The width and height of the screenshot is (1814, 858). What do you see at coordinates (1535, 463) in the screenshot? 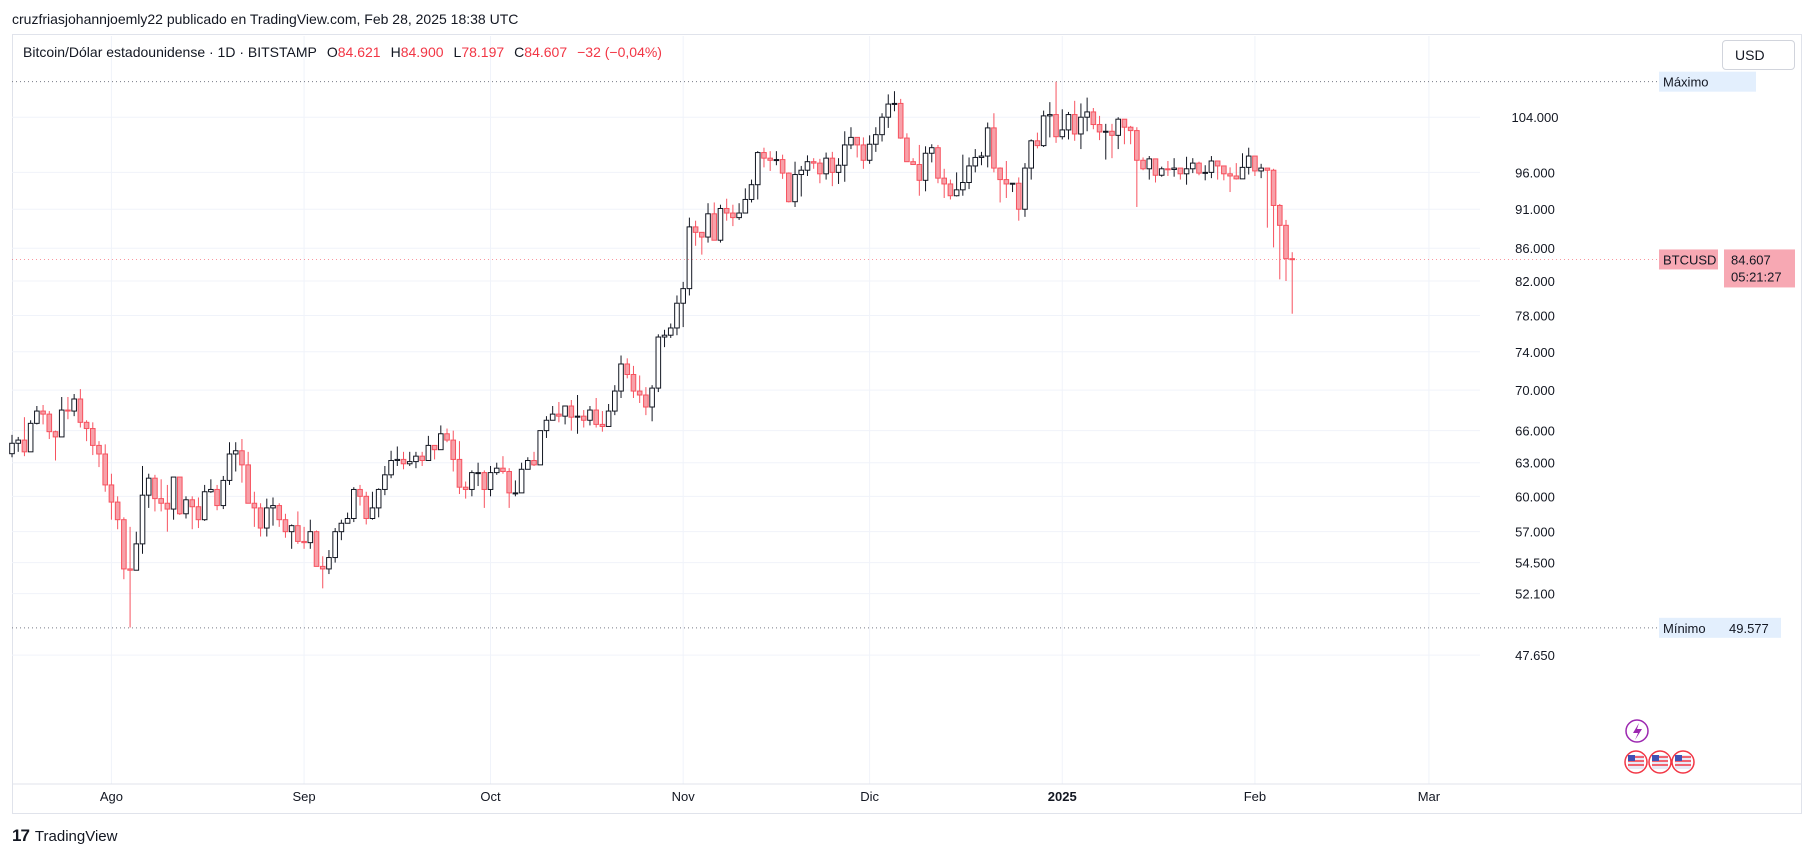
I see `y-tick-label: 63.000` at bounding box center [1535, 463].